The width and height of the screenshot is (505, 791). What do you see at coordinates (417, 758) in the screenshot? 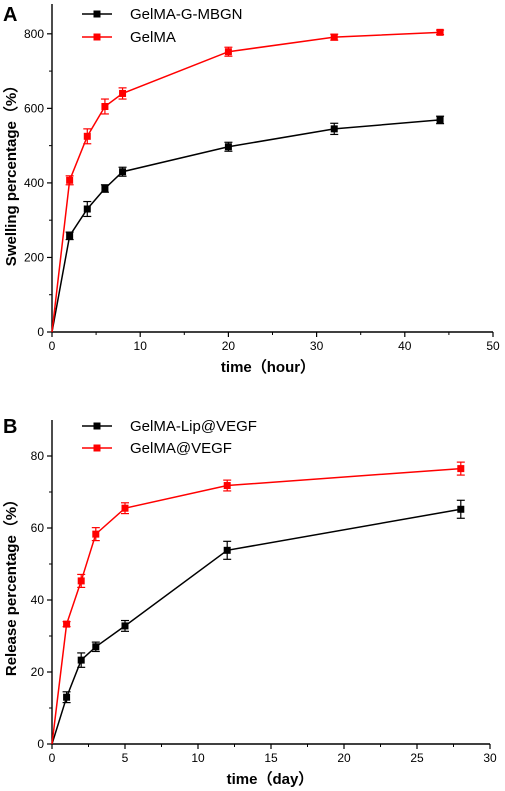
I see `panel-b-x-tick-label: 25` at bounding box center [417, 758].